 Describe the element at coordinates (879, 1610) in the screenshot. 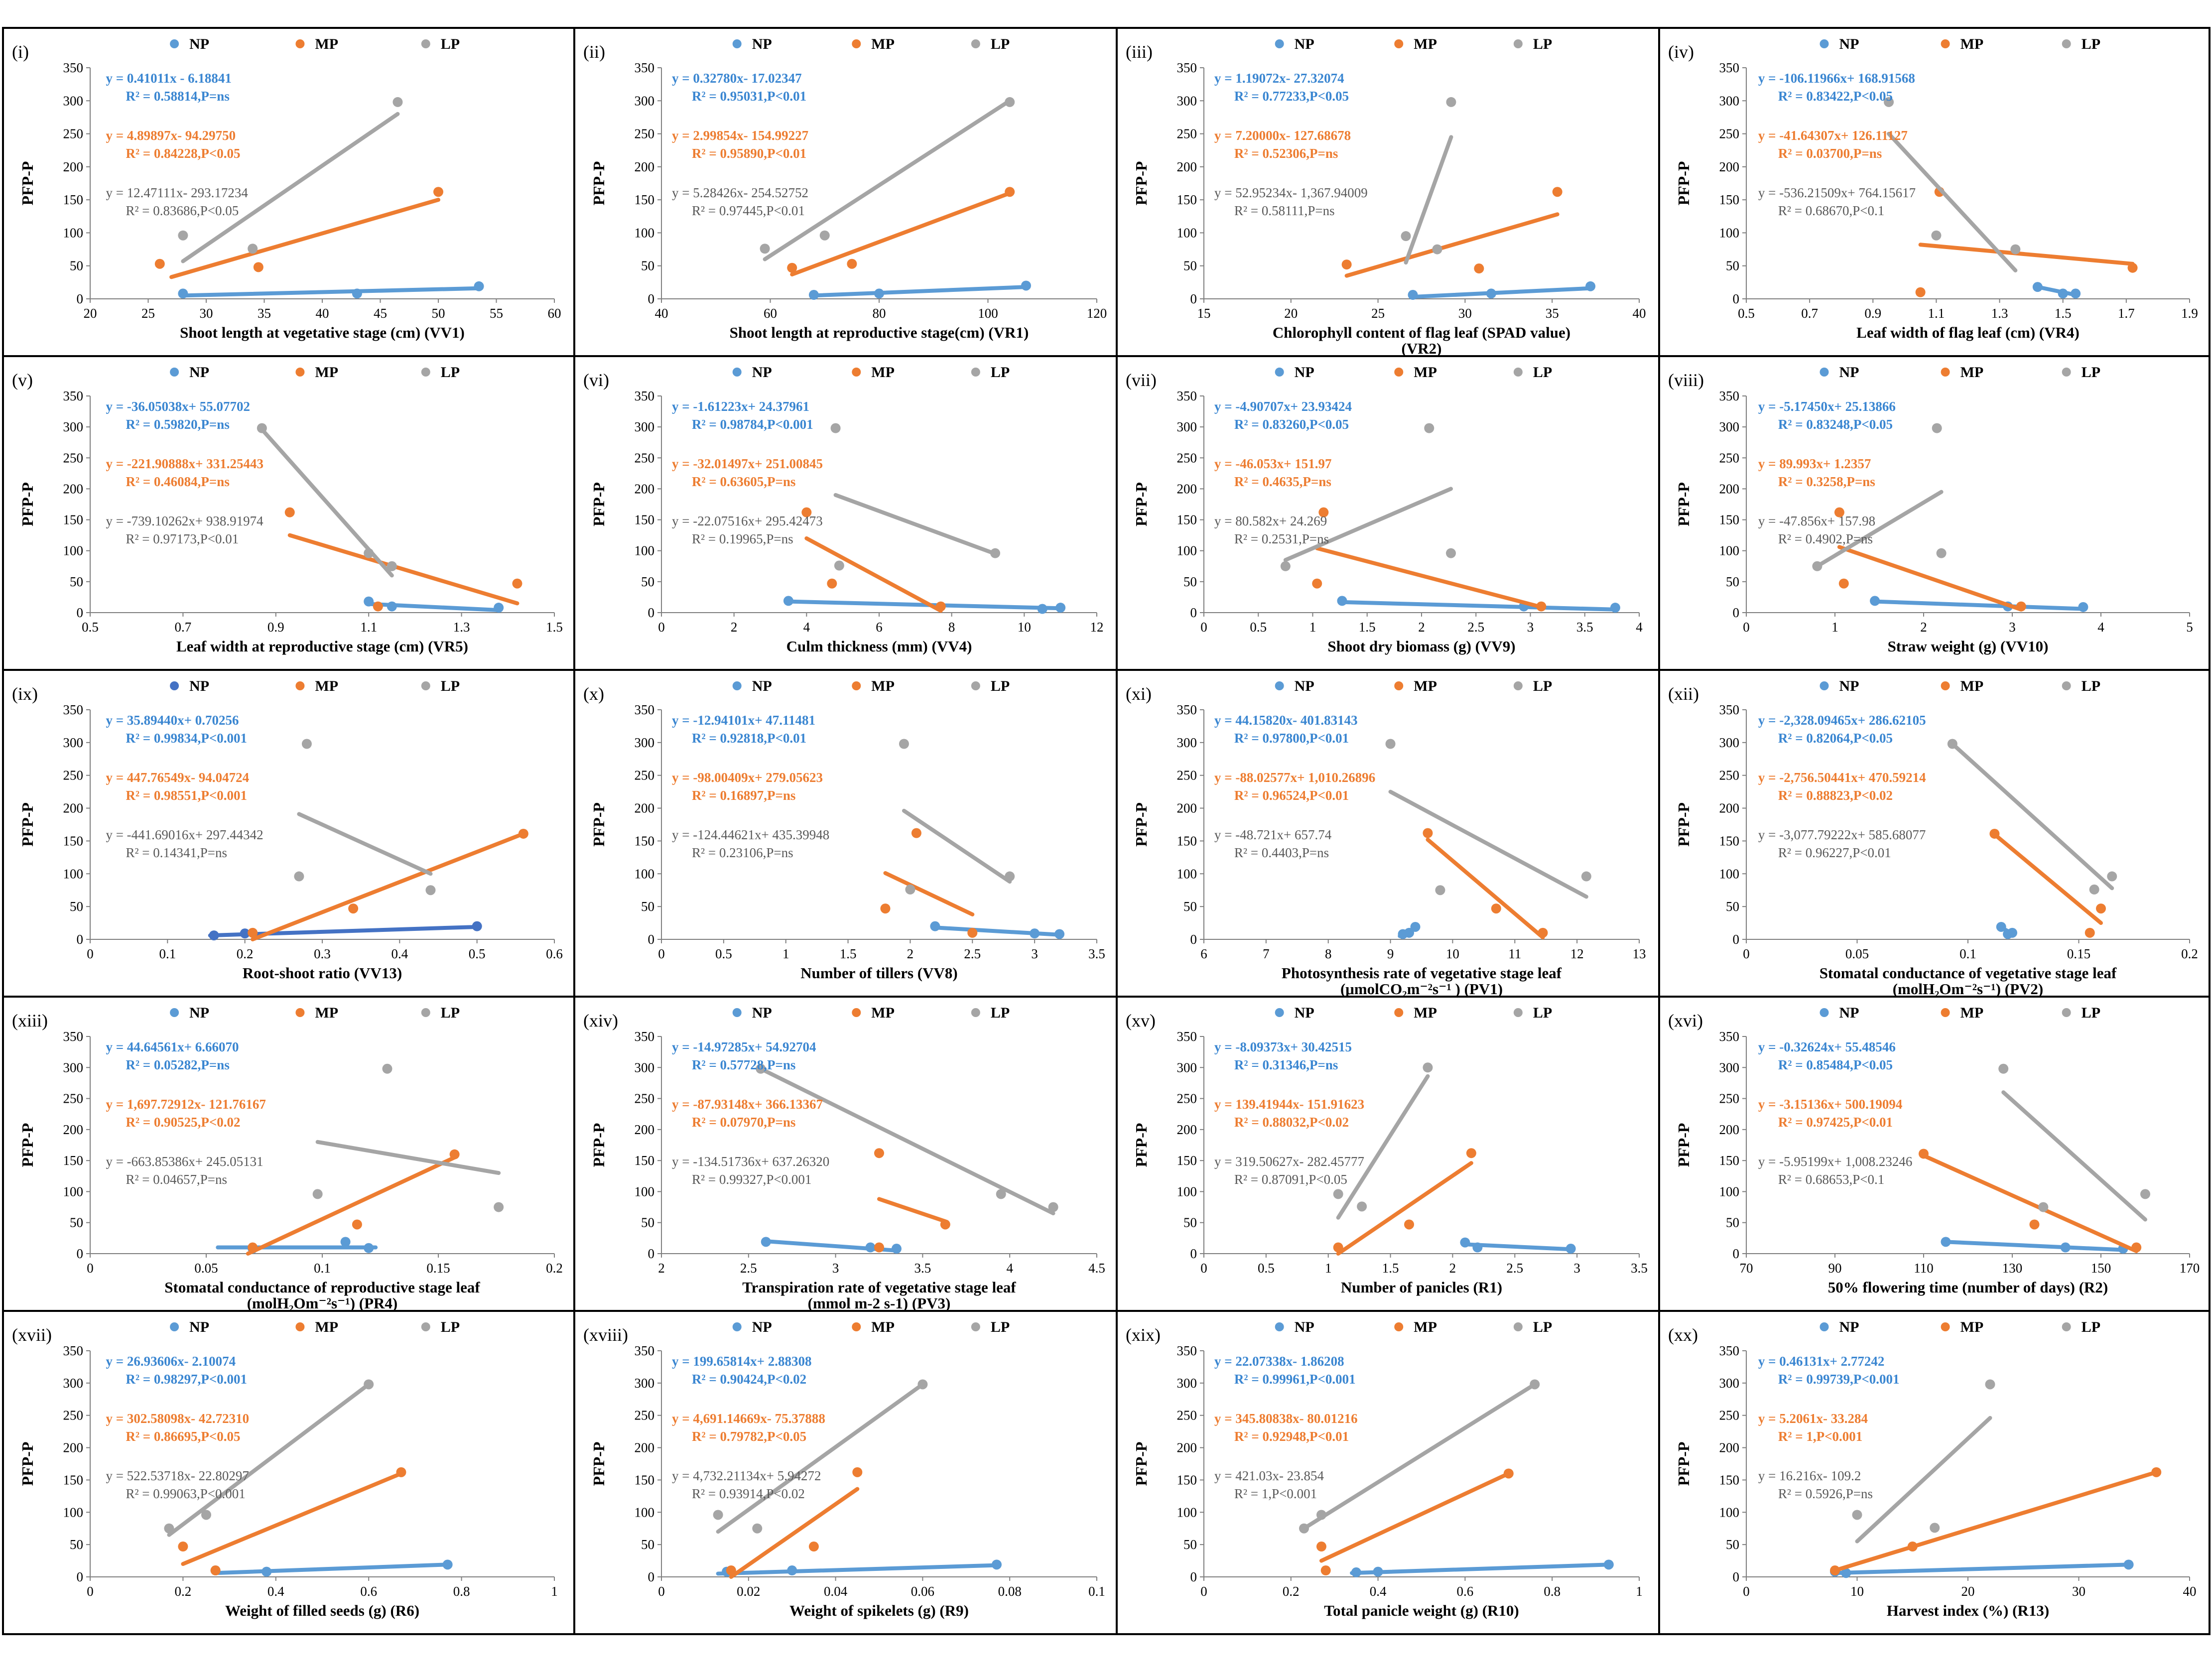

I see `x-axis-label: Weight of spikelets (g) (R9)` at that location.